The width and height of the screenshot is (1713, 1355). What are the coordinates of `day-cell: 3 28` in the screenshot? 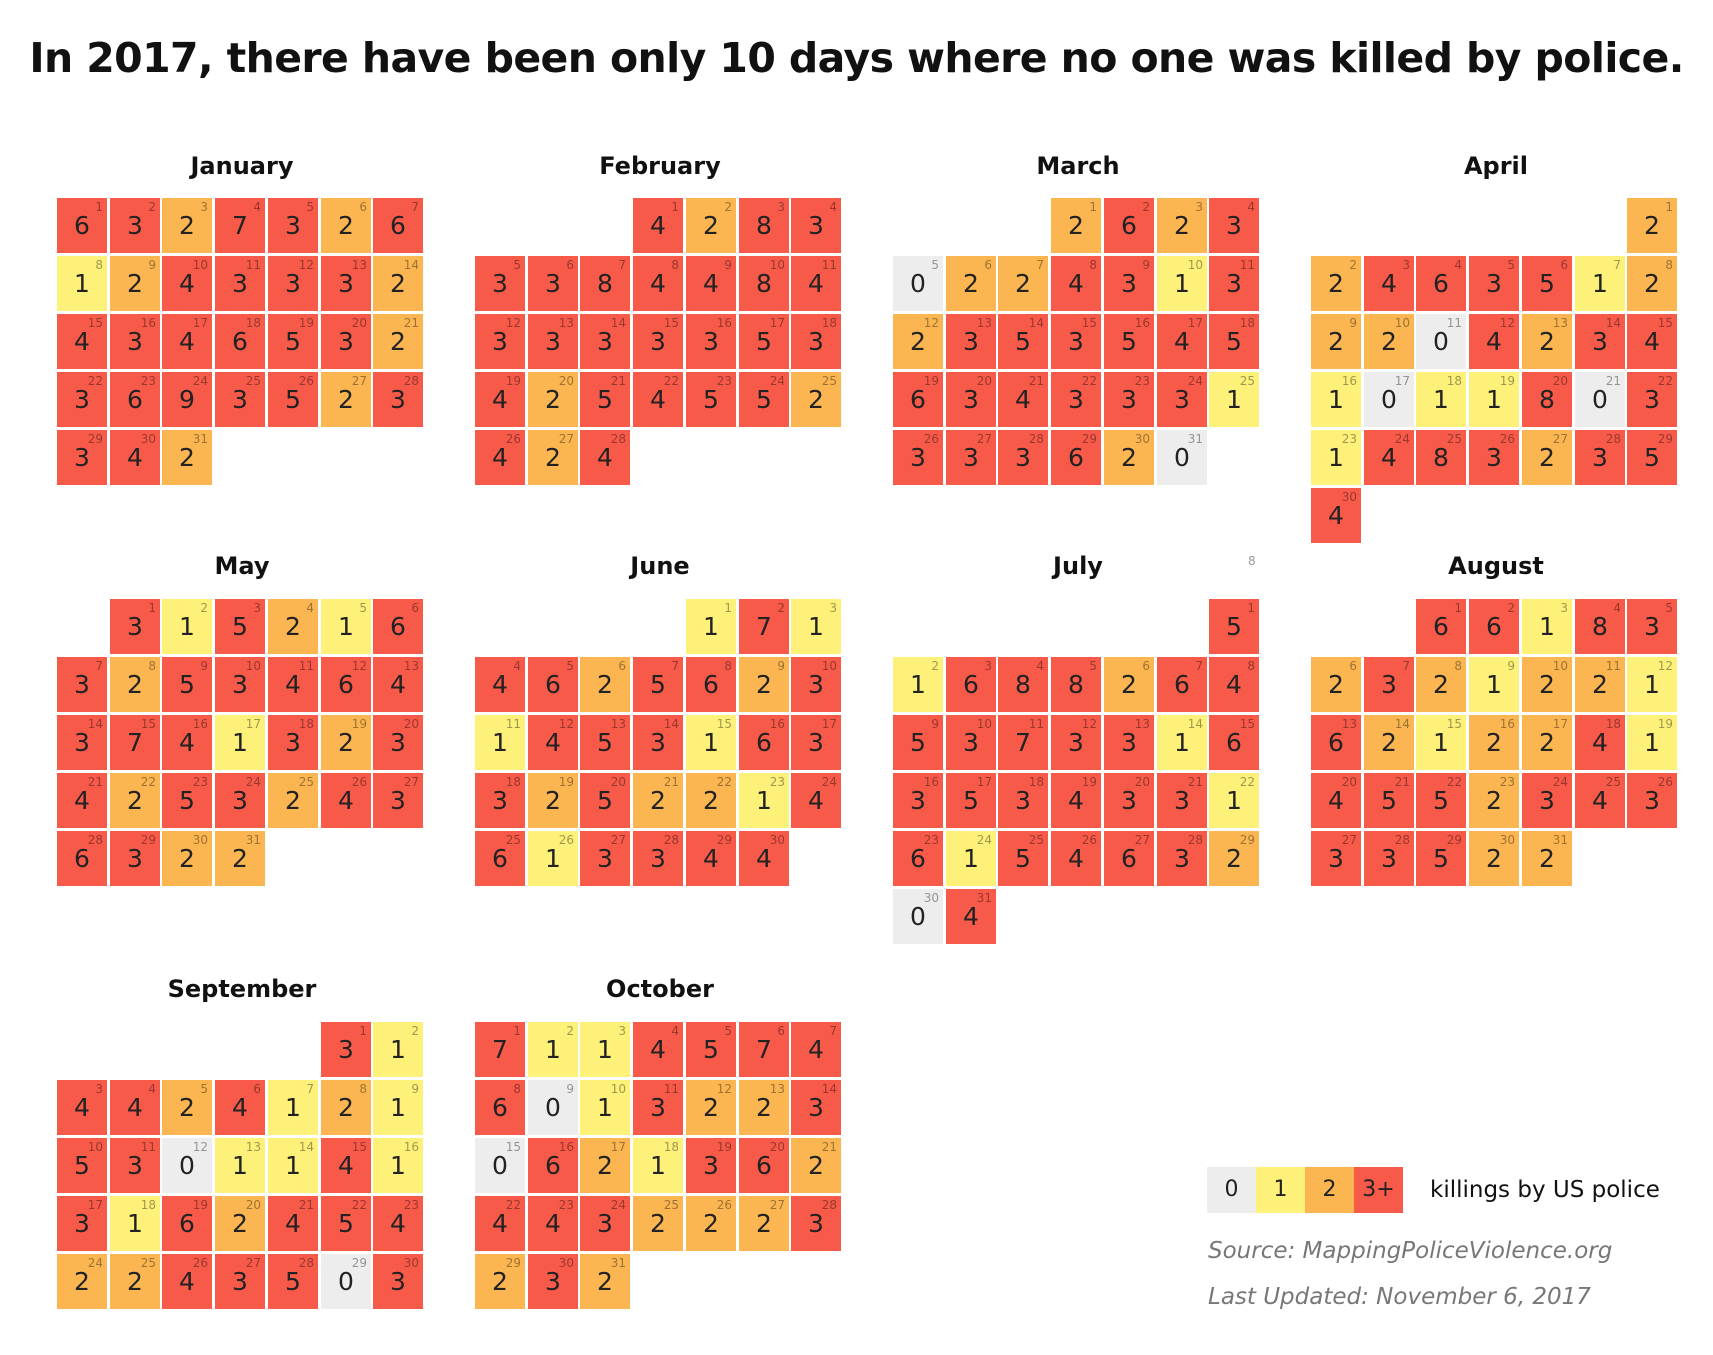 It's located at (658, 858).